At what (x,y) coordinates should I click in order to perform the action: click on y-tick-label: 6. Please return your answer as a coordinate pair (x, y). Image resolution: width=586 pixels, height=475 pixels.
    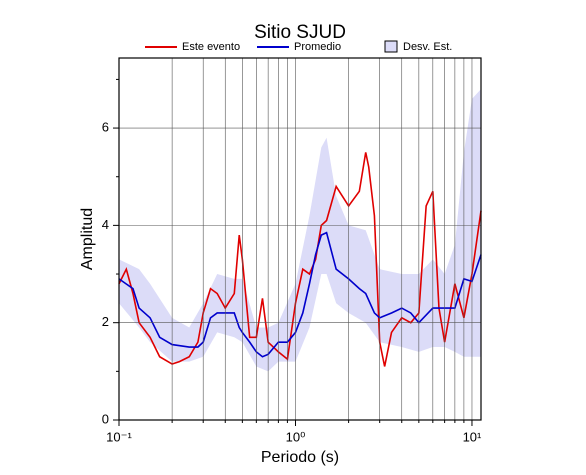
    Looking at the image, I should click on (105, 127).